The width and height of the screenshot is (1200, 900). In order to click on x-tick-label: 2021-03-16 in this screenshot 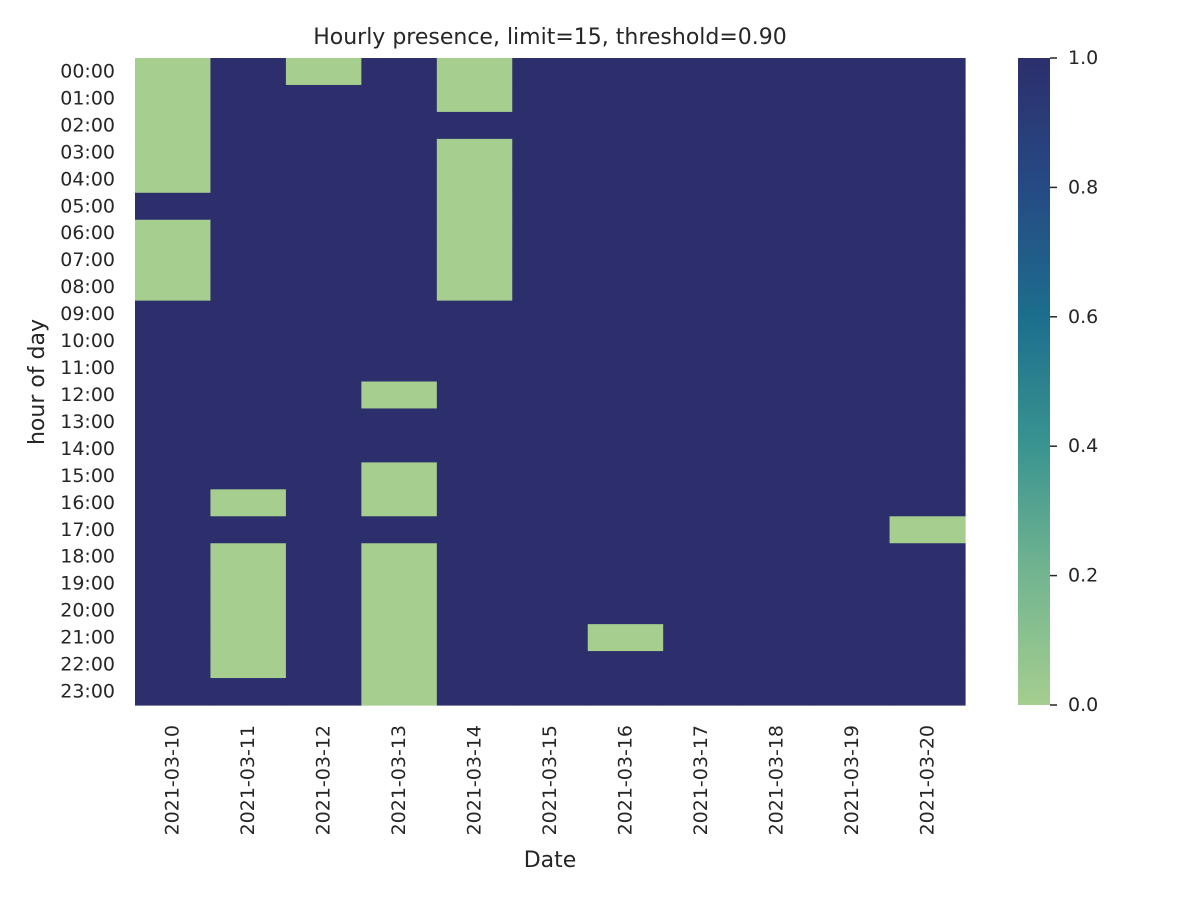, I will do `click(625, 780)`.